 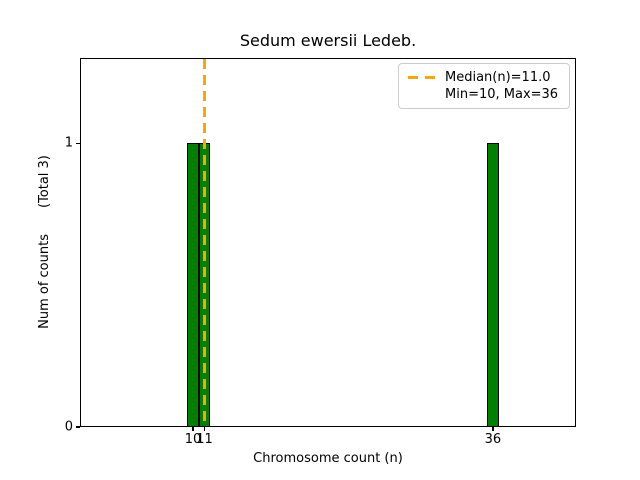 What do you see at coordinates (68, 427) in the screenshot?
I see `y-tick-label-0: 0` at bounding box center [68, 427].